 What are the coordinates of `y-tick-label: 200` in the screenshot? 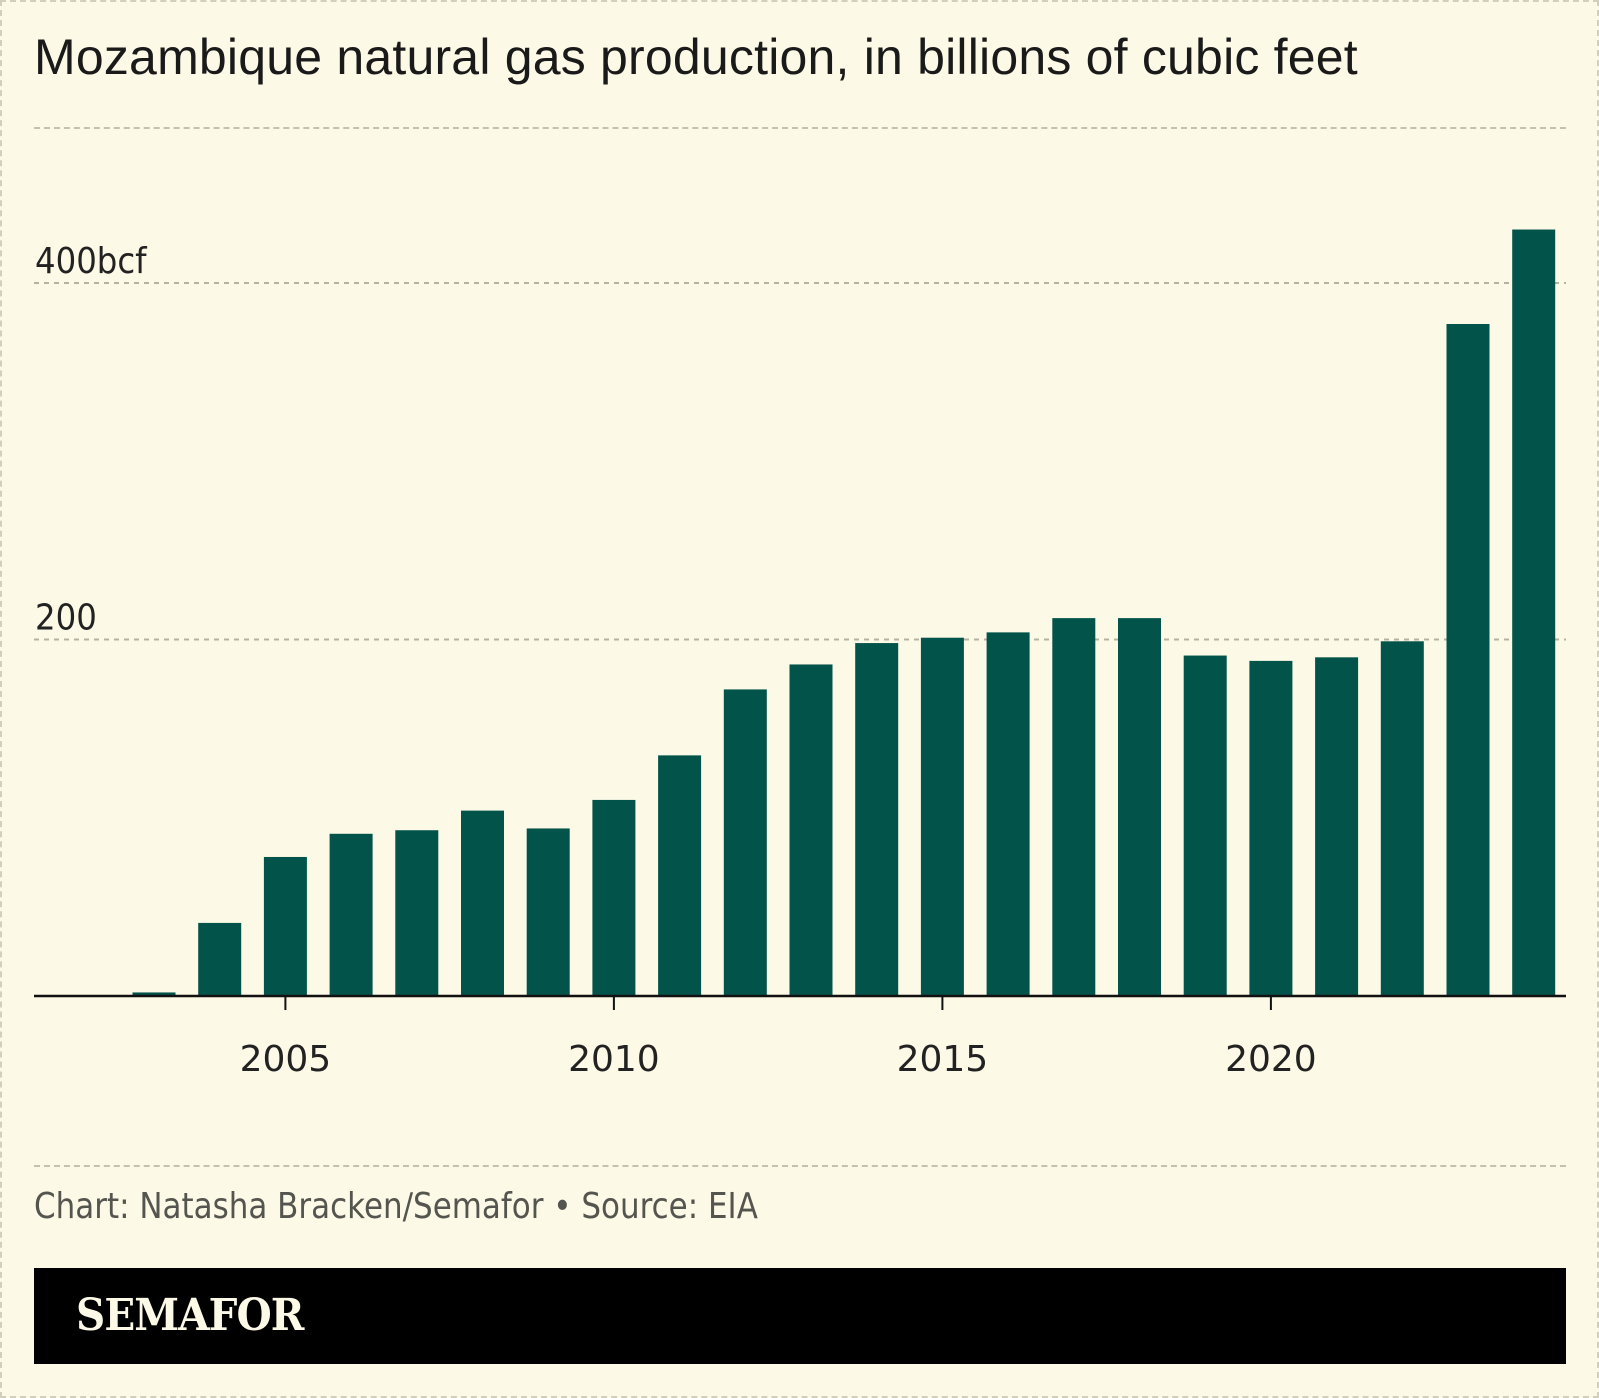 It's located at (66, 618).